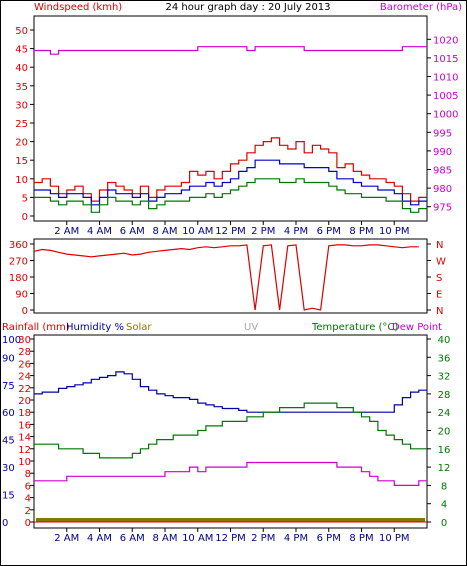  What do you see at coordinates (444, 468) in the screenshot?
I see `temp-ytick-label: 12` at bounding box center [444, 468].